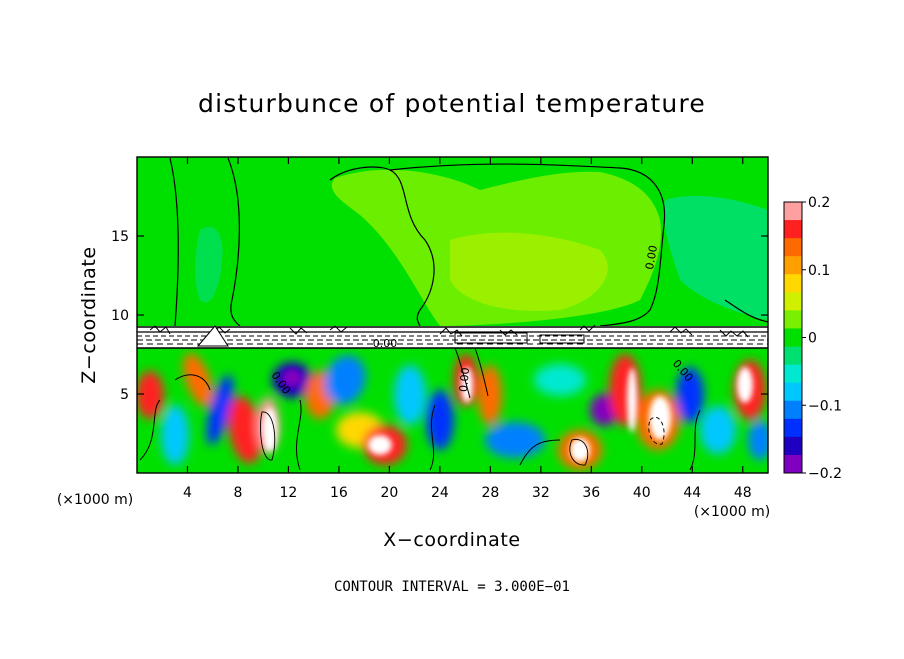 This screenshot has height=659, width=904. I want to click on inversion-layer, so click(452, 361).